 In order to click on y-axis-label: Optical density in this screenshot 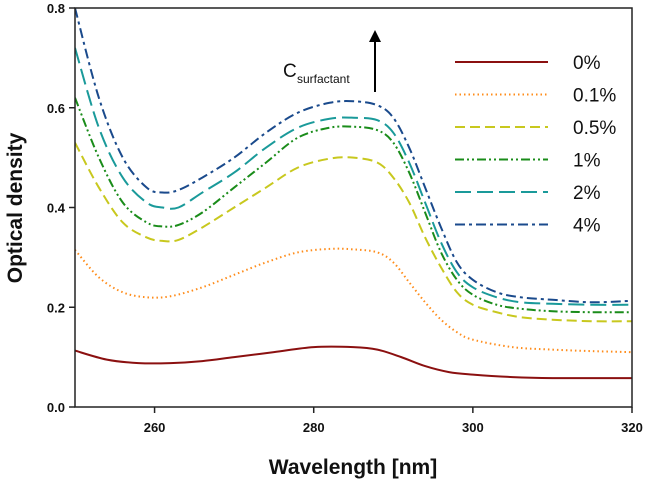, I will do `click(15, 207)`.